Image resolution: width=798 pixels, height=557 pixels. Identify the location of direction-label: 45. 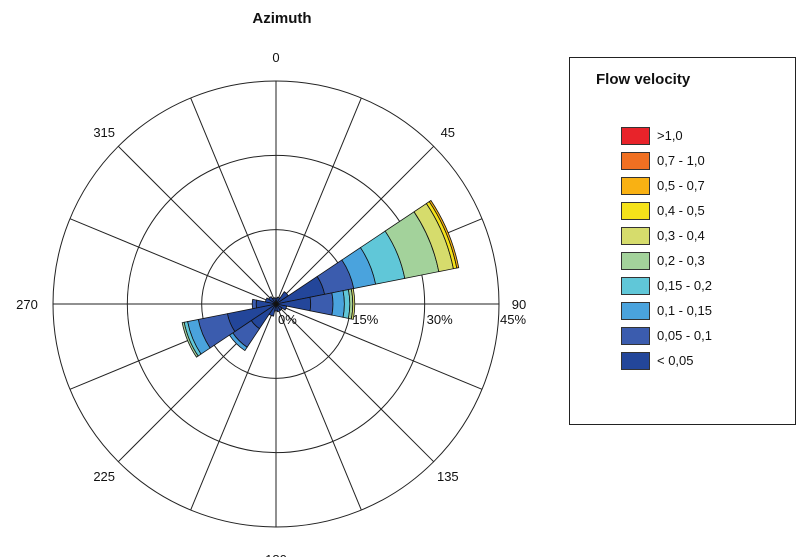
(448, 132).